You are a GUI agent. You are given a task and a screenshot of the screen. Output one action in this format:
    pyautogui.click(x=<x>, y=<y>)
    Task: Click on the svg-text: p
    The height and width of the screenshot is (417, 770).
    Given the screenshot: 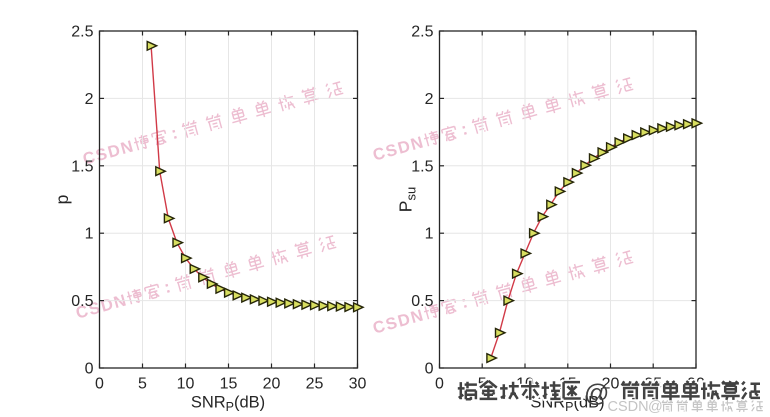 What is the action you would take?
    pyautogui.click(x=62, y=200)
    